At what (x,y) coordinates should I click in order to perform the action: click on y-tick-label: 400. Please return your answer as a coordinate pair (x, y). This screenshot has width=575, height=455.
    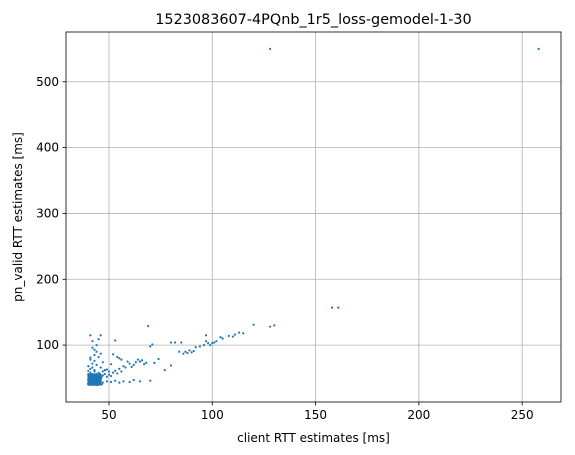
    Looking at the image, I should click on (47, 148).